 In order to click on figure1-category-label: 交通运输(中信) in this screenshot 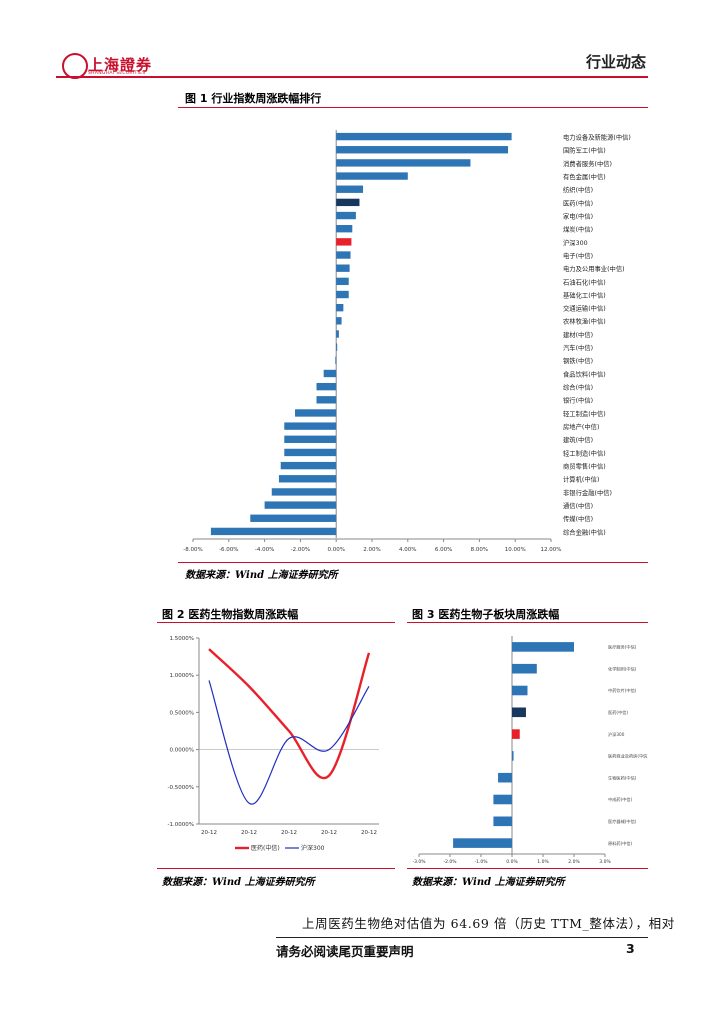, I will do `click(584, 308)`.